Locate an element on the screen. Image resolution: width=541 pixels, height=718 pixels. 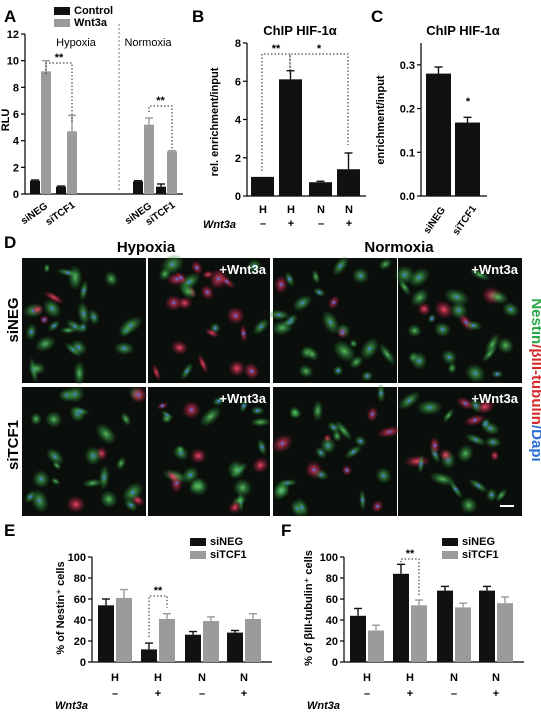
bar is located at coordinates (467, 159).